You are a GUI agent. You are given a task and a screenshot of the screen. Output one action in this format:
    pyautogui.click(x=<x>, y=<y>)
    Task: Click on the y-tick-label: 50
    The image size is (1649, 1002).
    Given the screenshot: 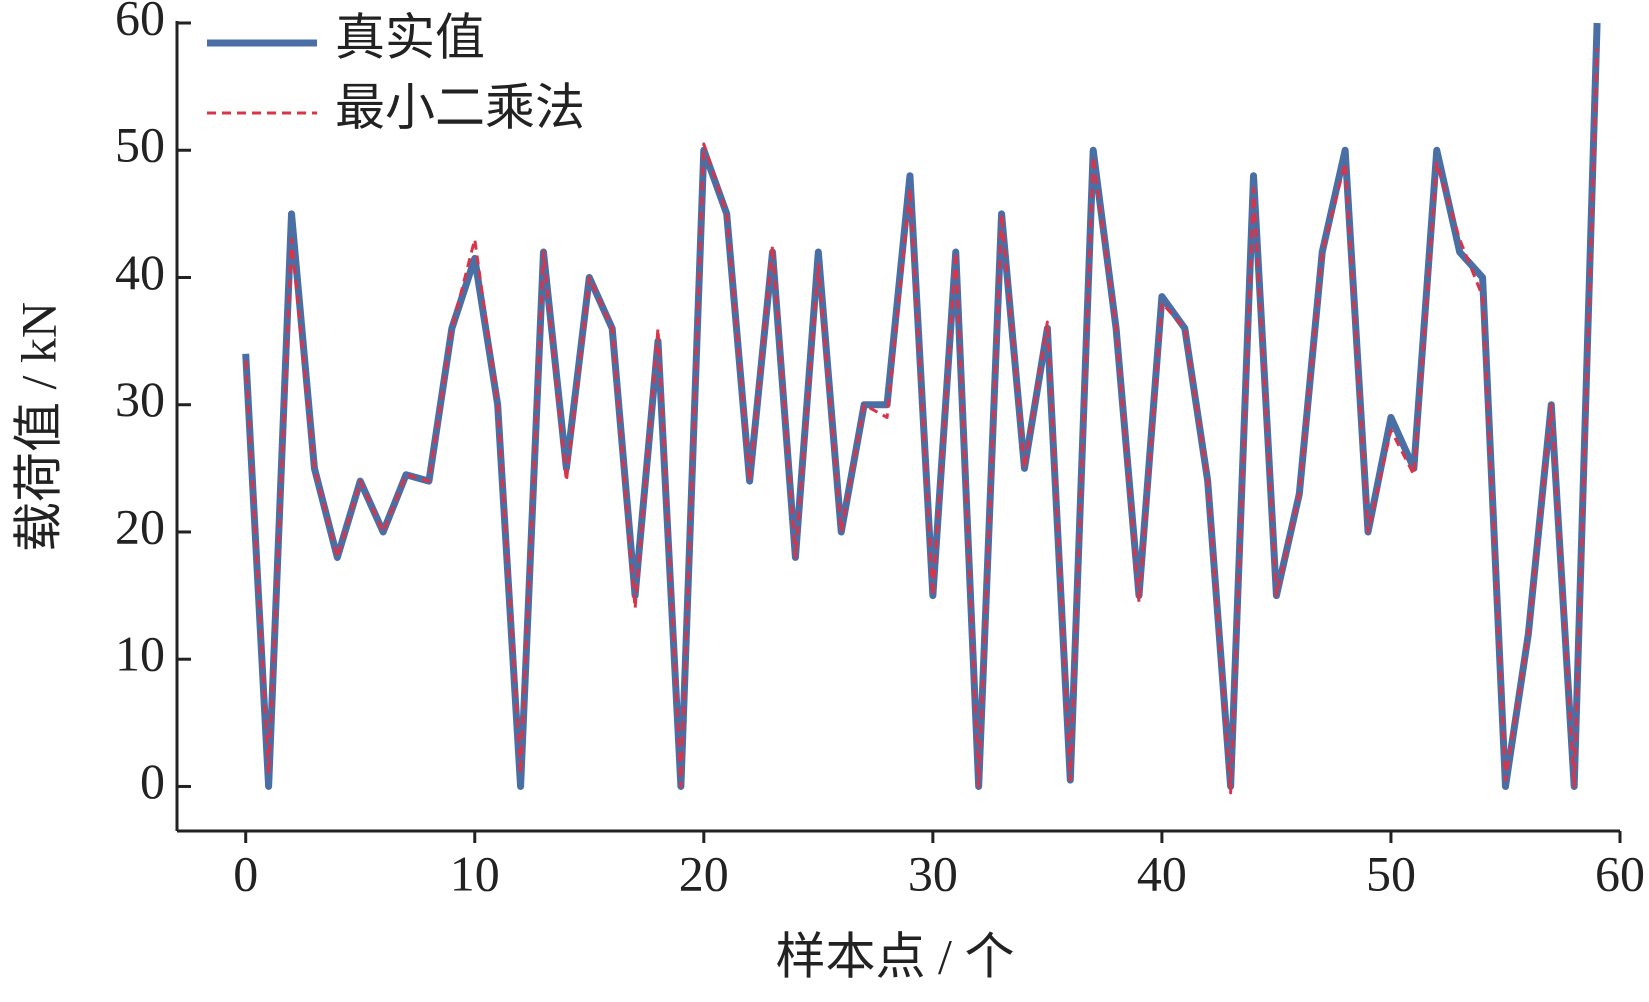 What is the action you would take?
    pyautogui.click(x=140, y=145)
    